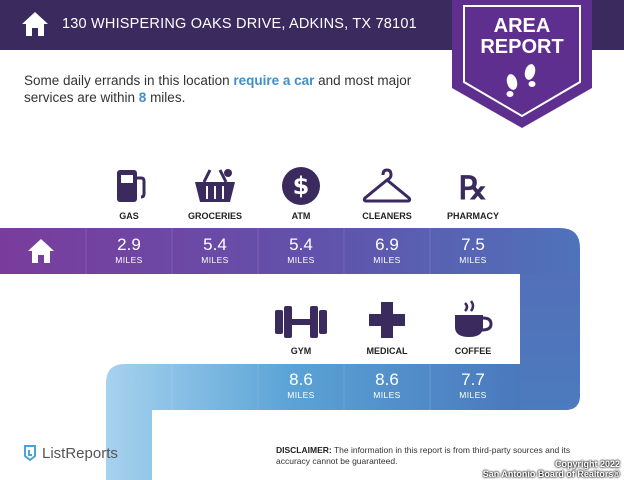  Describe the element at coordinates (129, 80) in the screenshot. I see `intro-part-1: Some daily errands in this location` at that location.